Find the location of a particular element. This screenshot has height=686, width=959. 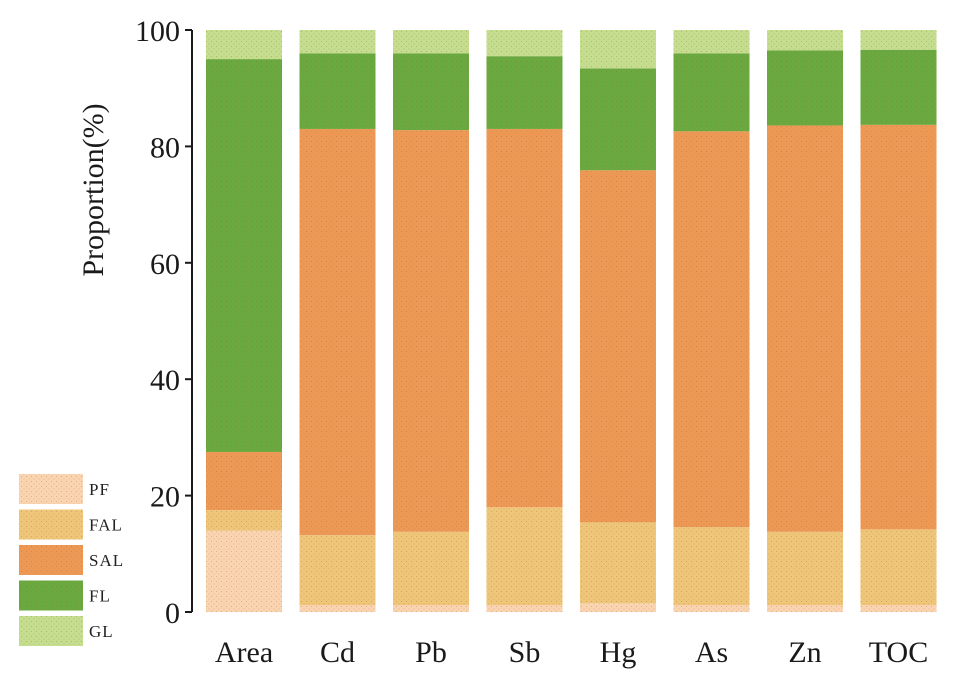

x-tick-label: Sb is located at coordinates (525, 652).